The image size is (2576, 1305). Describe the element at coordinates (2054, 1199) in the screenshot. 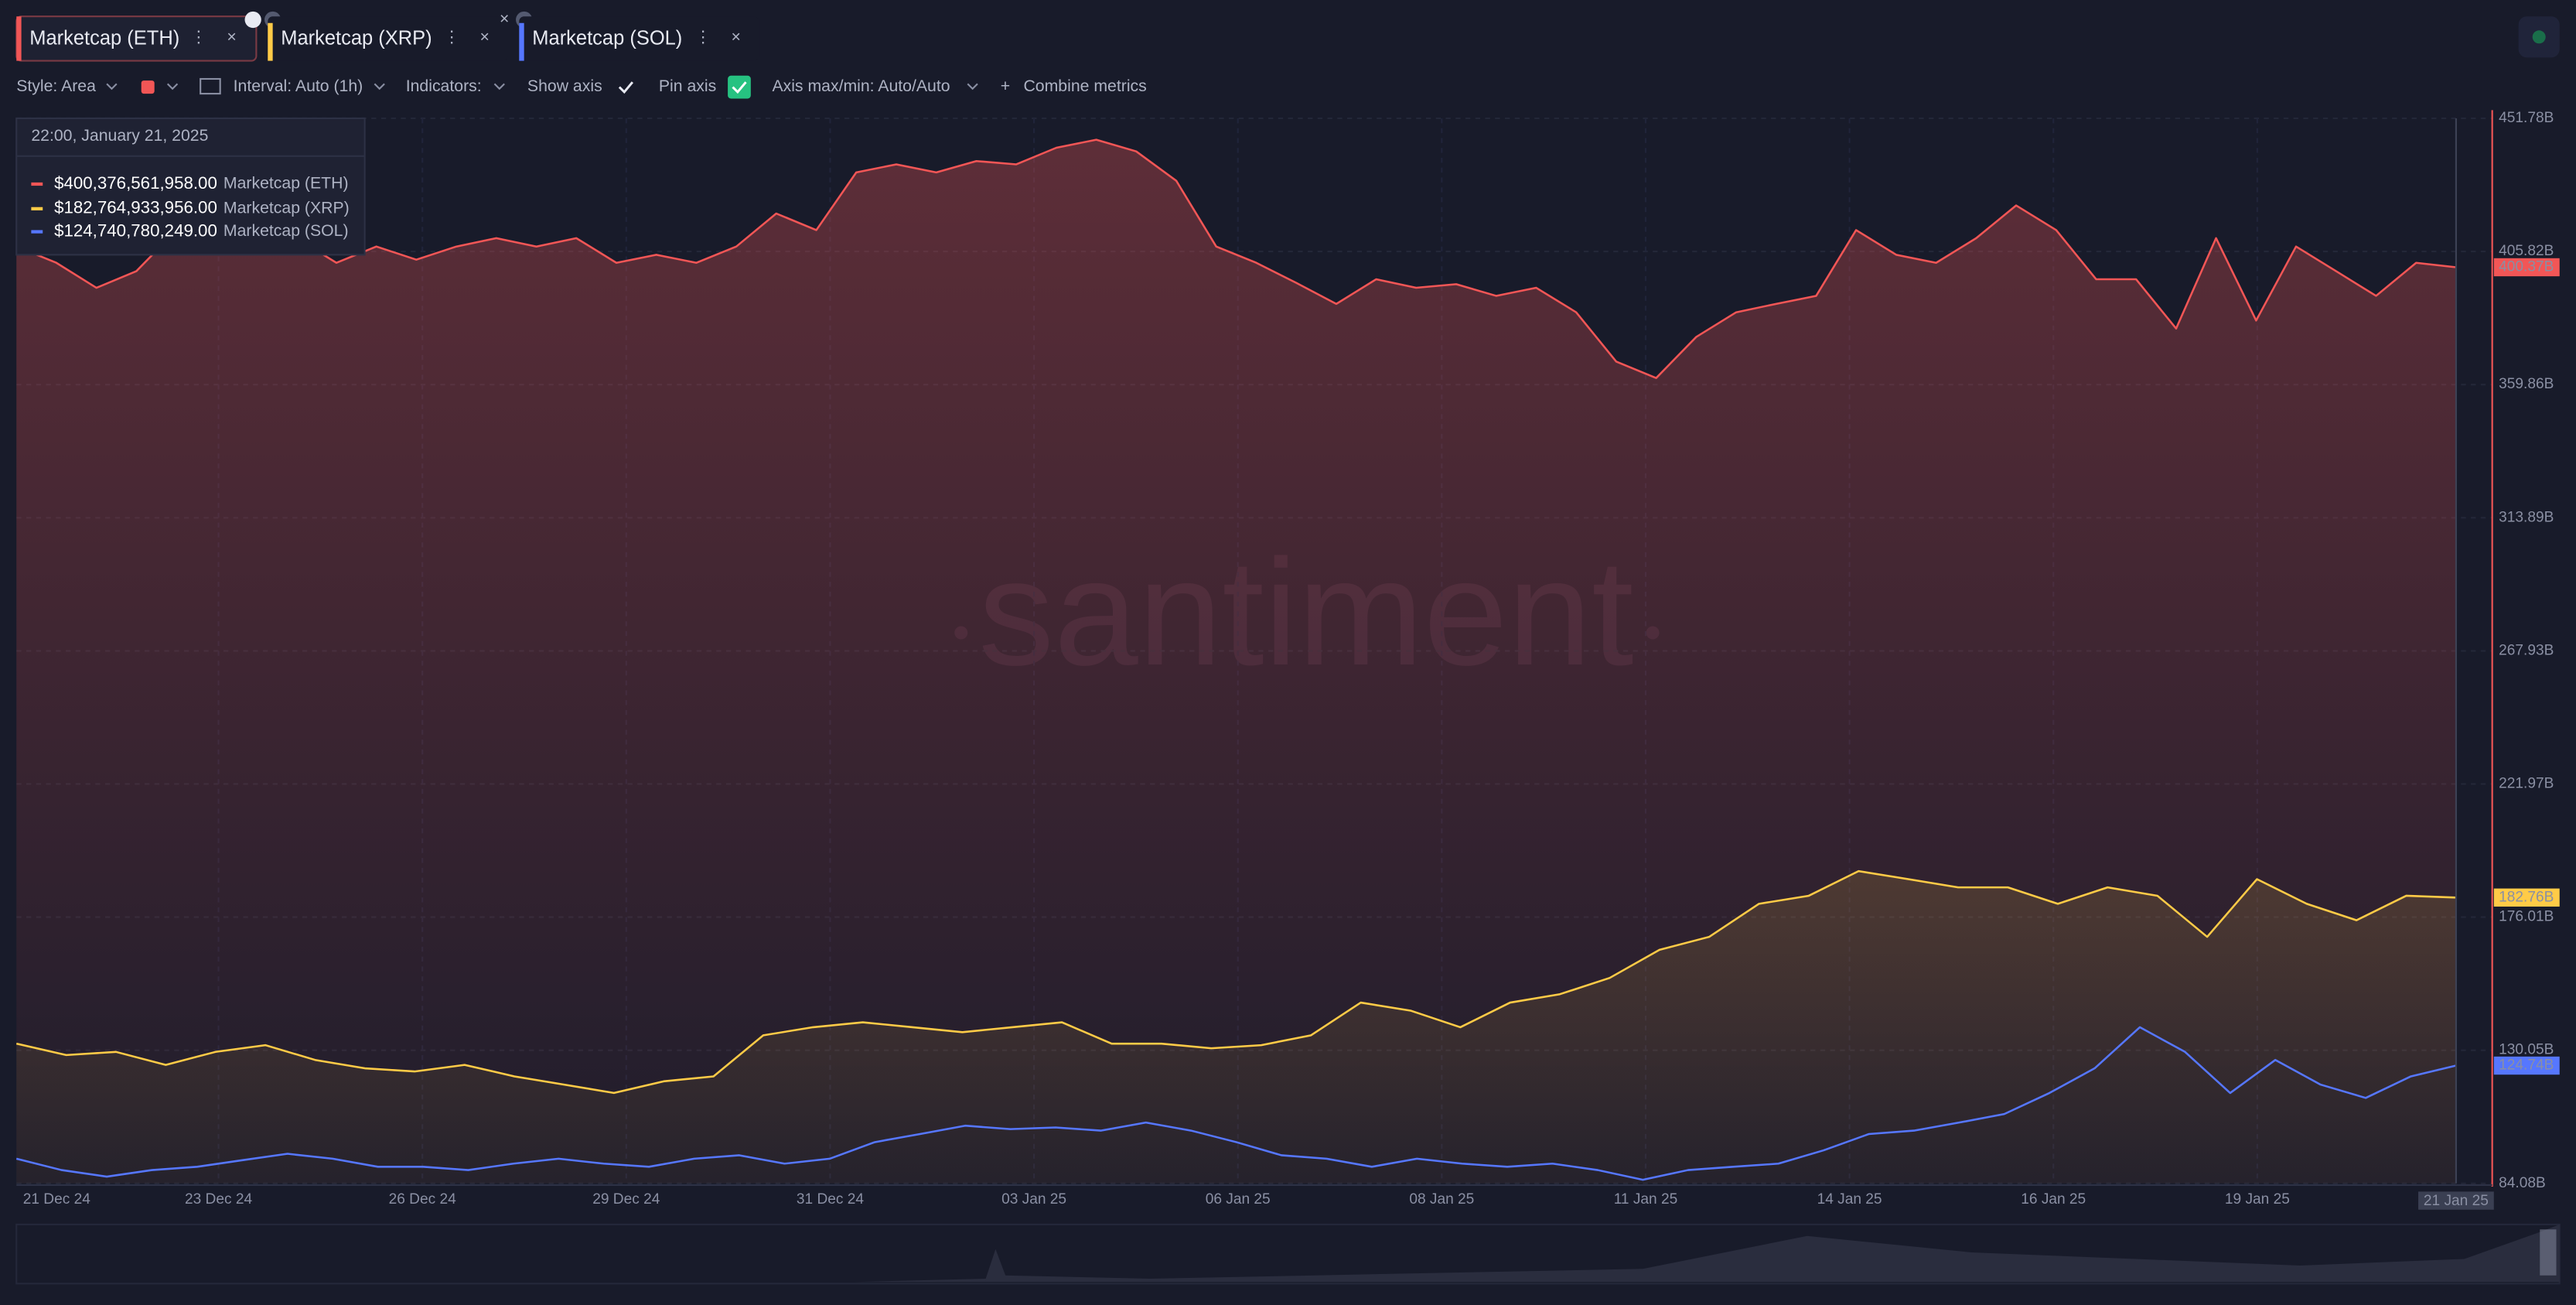

I see `x-tick-label: 16 Jan 25` at that location.